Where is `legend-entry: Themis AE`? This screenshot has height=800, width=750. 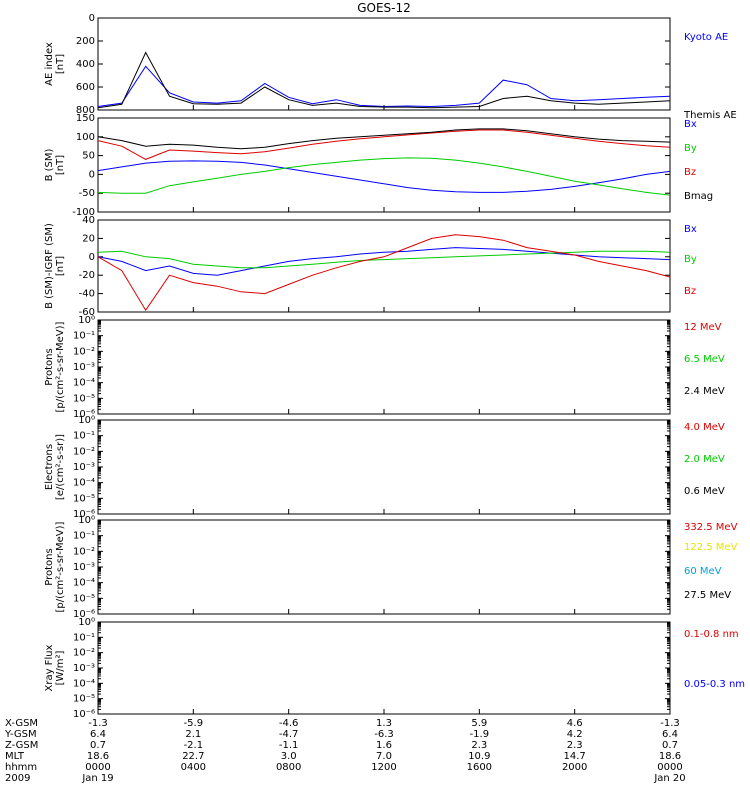 legend-entry: Themis AE is located at coordinates (710, 115).